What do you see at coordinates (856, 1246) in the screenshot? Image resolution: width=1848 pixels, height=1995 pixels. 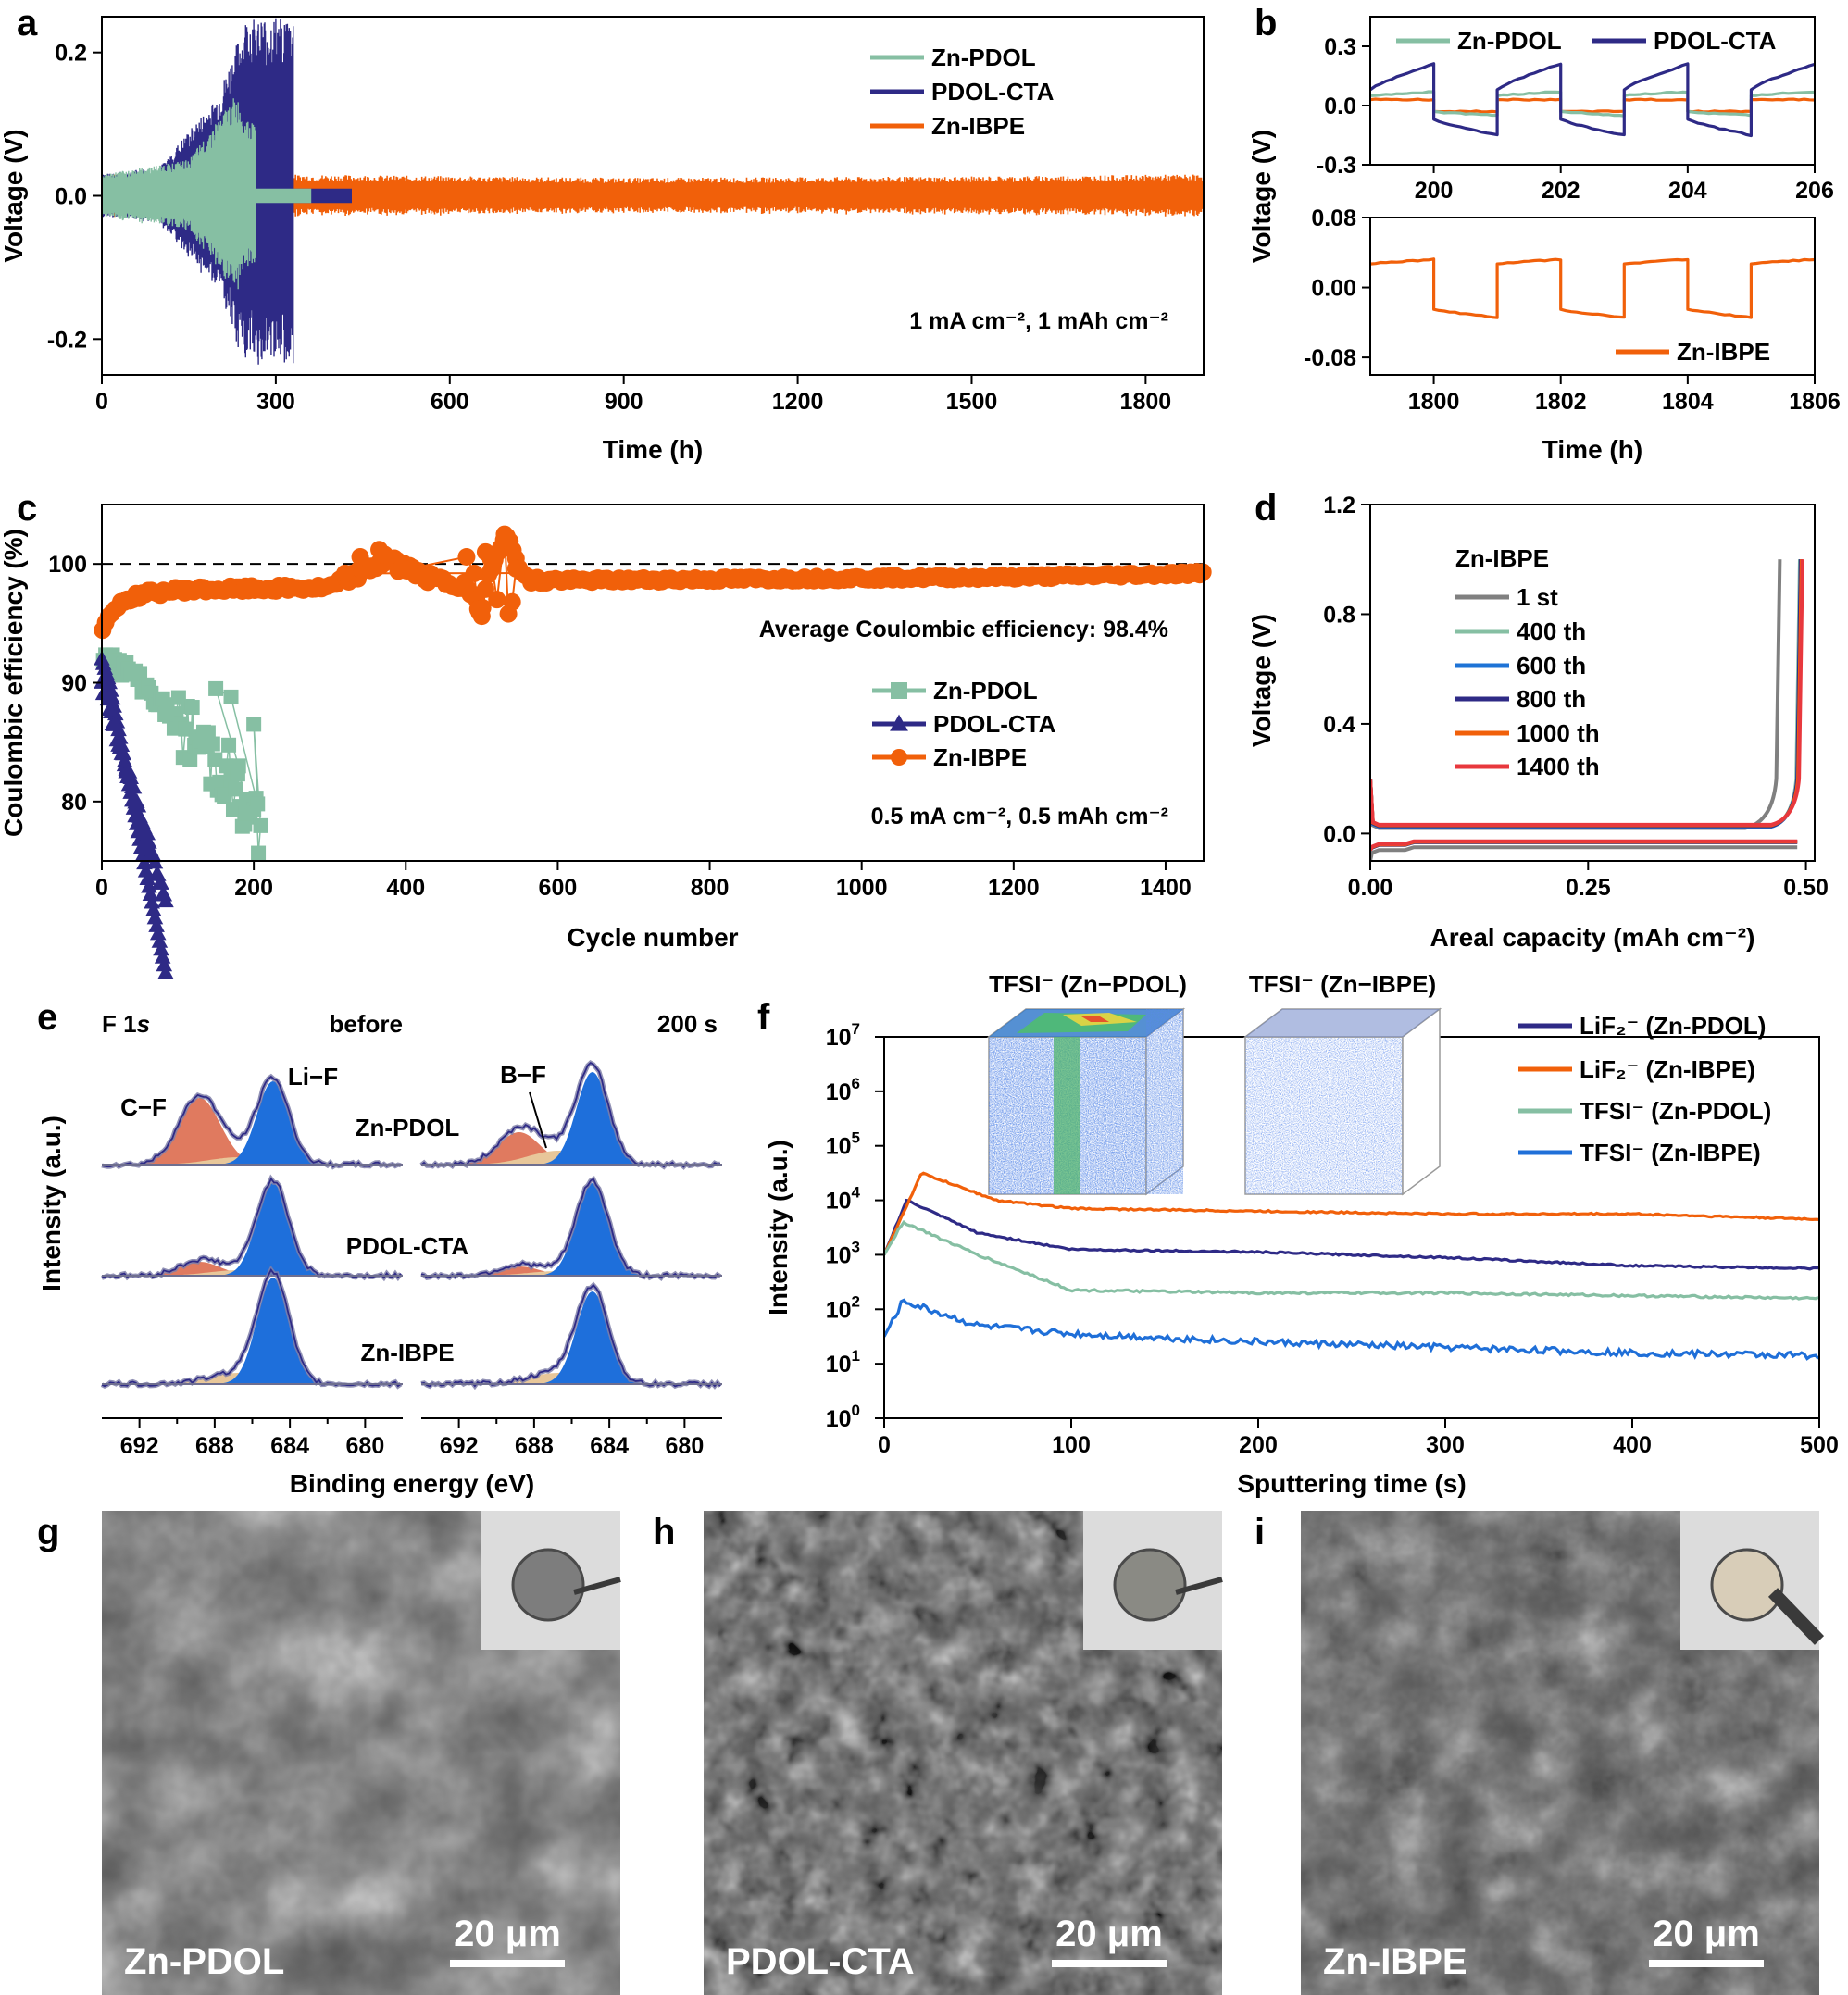 I see `f-y-tick-exponent: 3` at bounding box center [856, 1246].